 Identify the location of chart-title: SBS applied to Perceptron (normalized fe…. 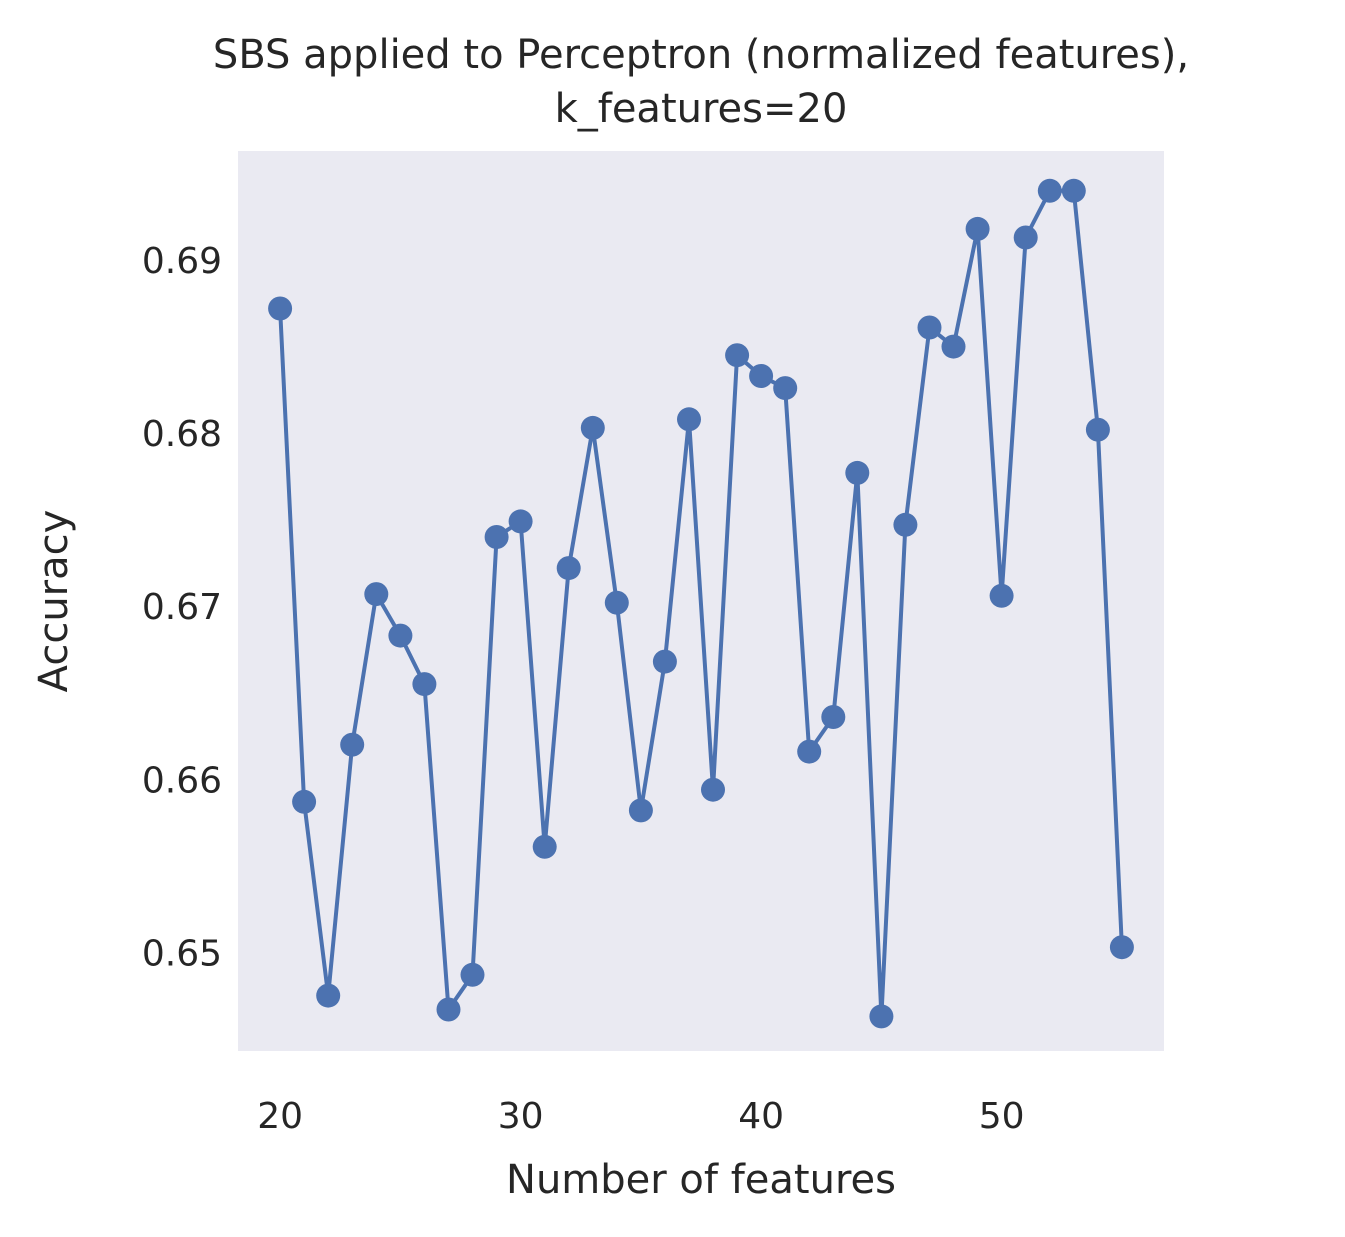
(701, 55).